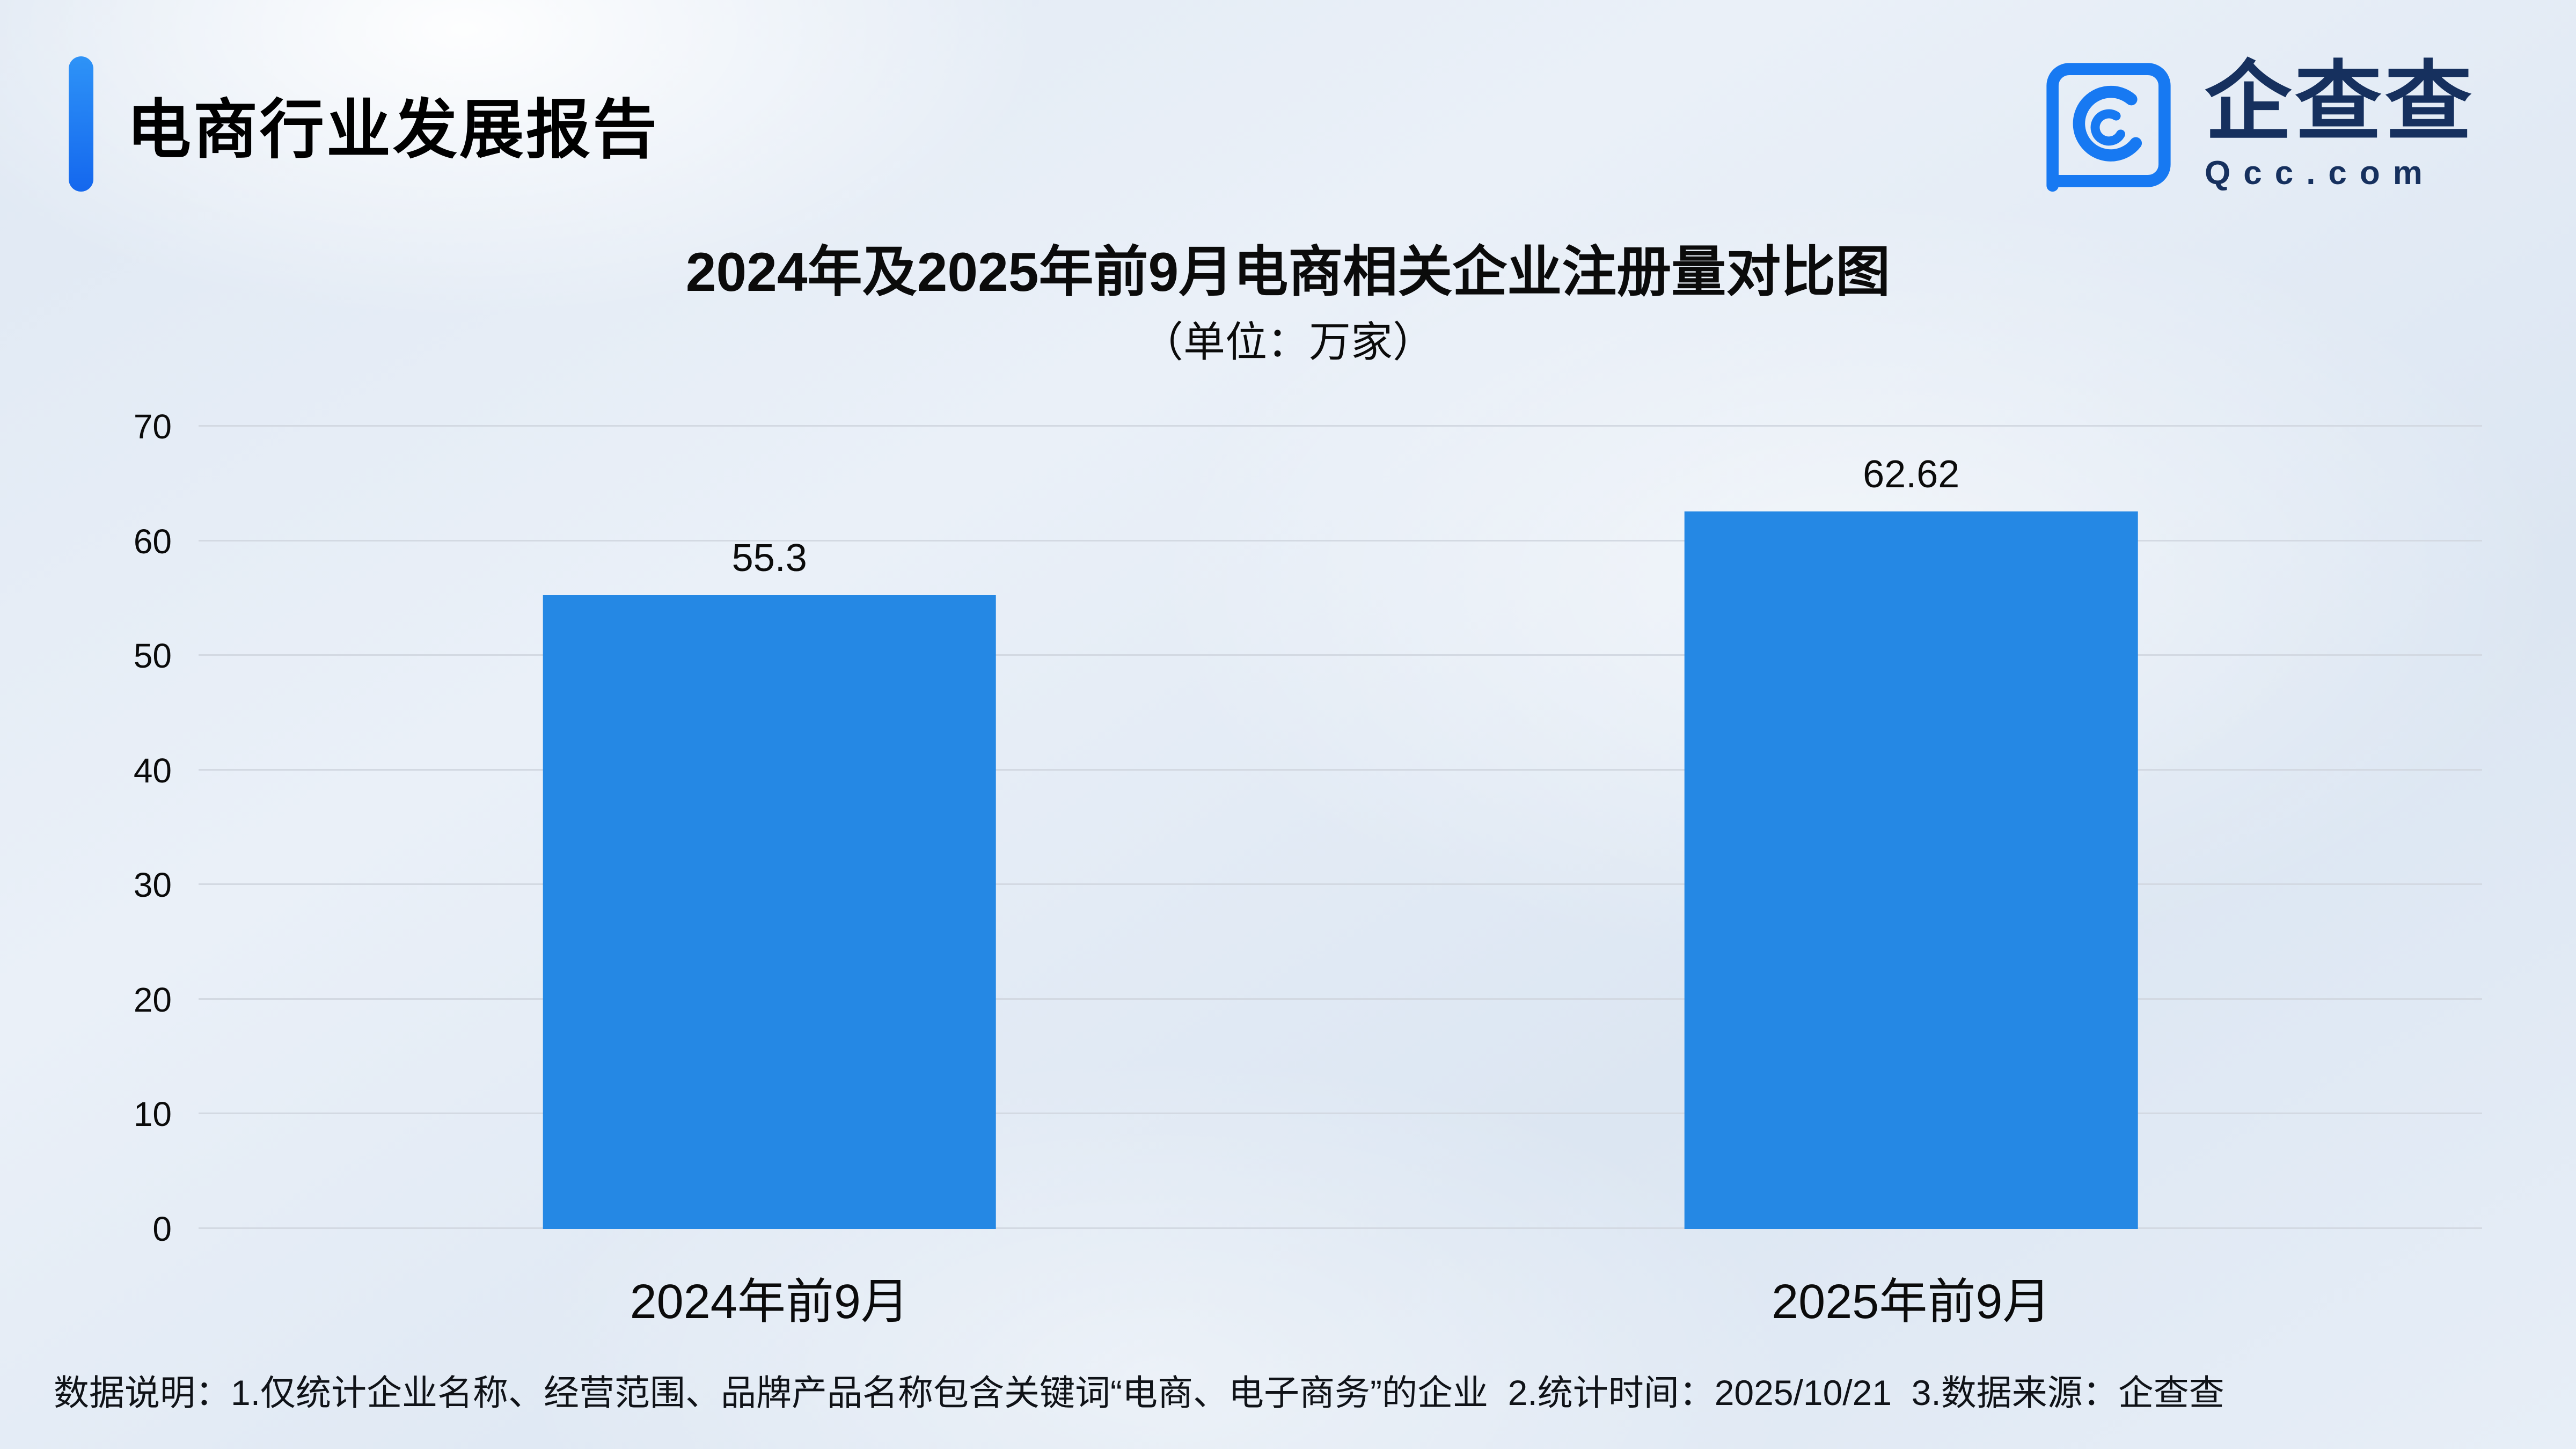 The image size is (2576, 1449). I want to click on y-axis-label: 20, so click(152, 999).